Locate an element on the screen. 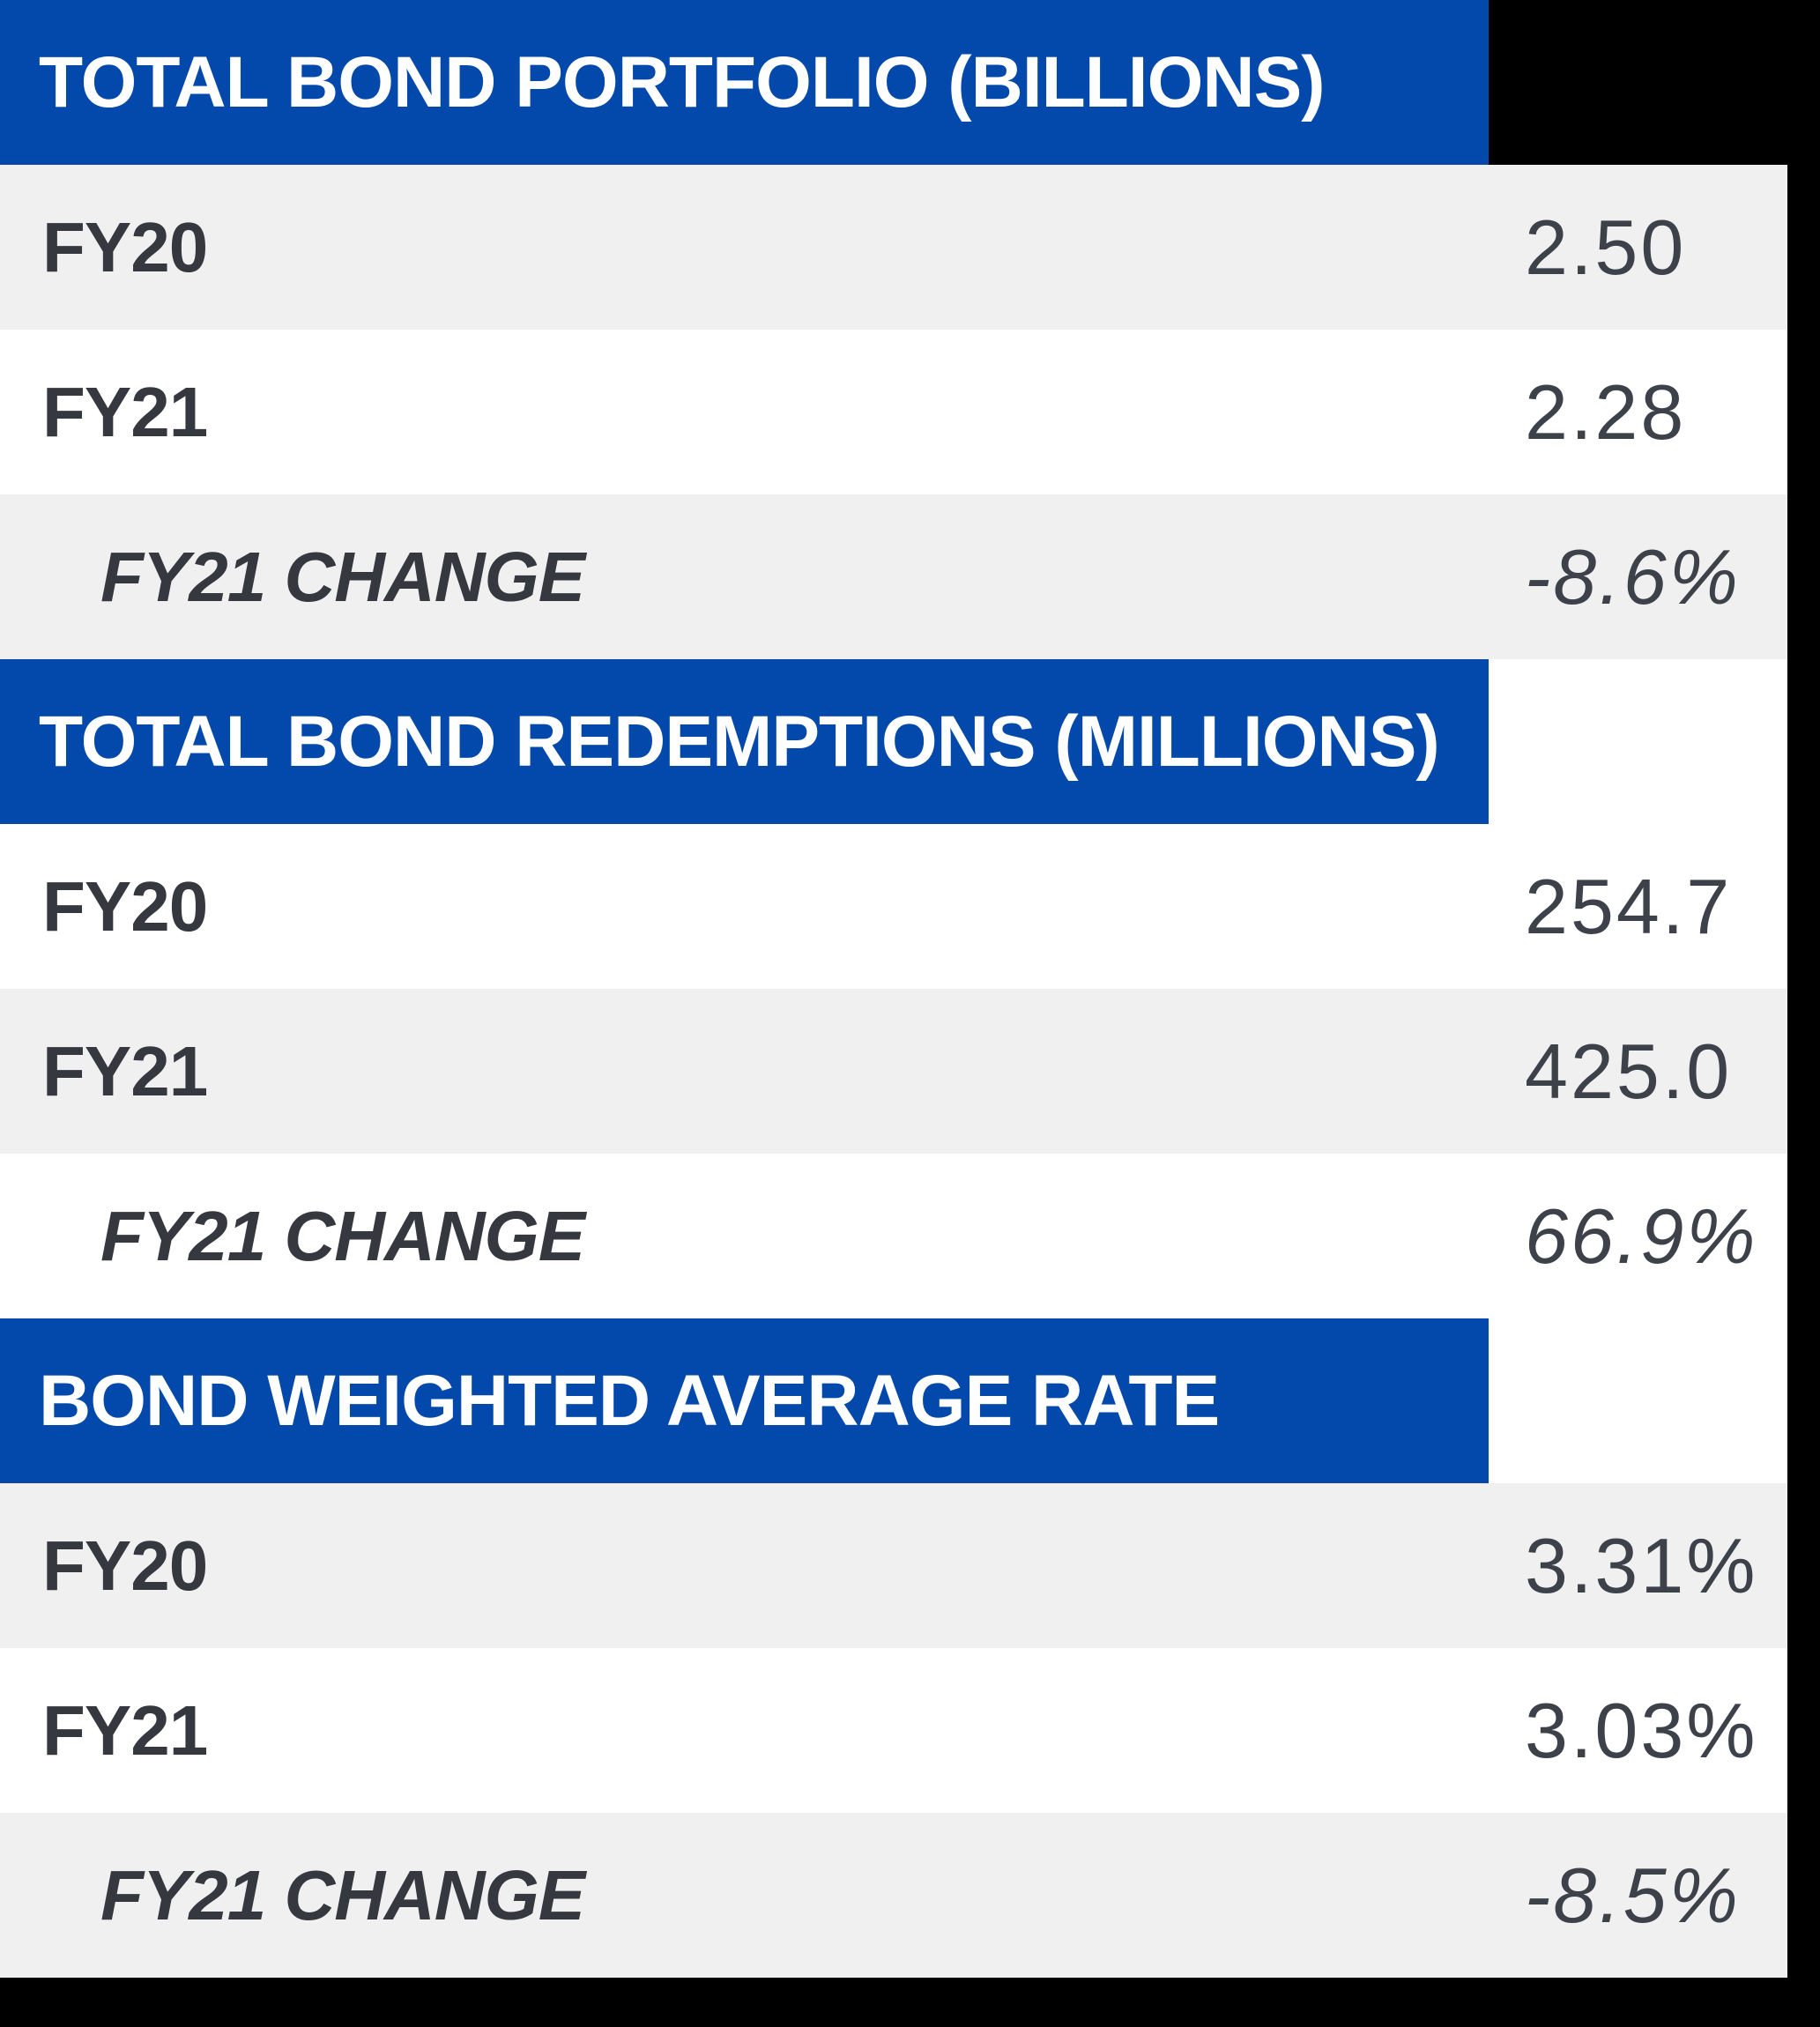 The image size is (1820, 2027). section-header-bar: TOTAL BOND REDEMPTIONS (MILLIONS) is located at coordinates (744, 741).